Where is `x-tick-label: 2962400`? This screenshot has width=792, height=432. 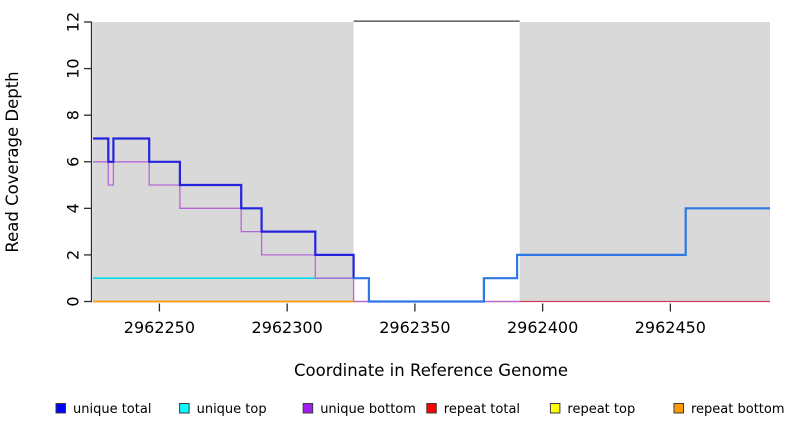 x-tick-label: 2962400 is located at coordinates (542, 327).